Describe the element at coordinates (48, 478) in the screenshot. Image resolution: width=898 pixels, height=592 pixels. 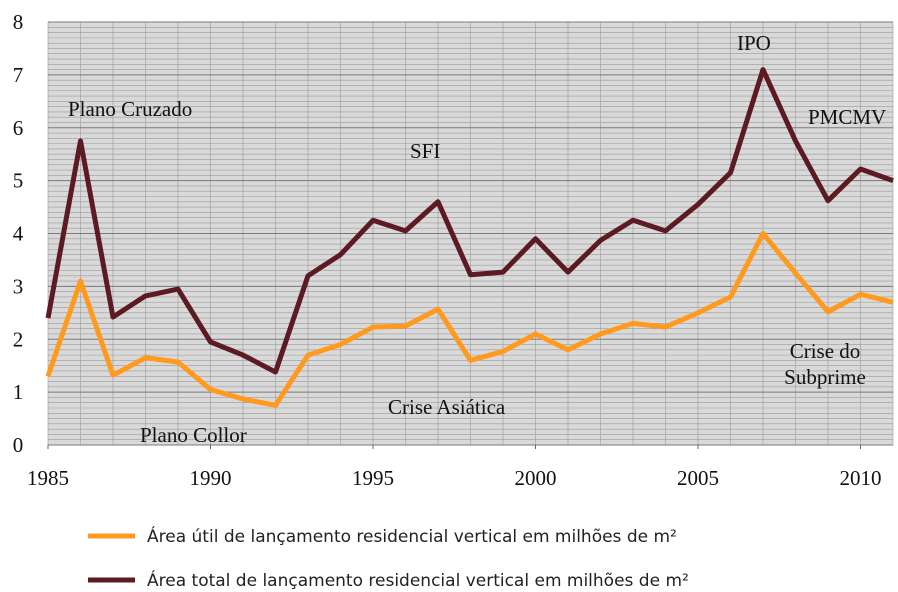
I see `x-tick-label: 1985` at that location.